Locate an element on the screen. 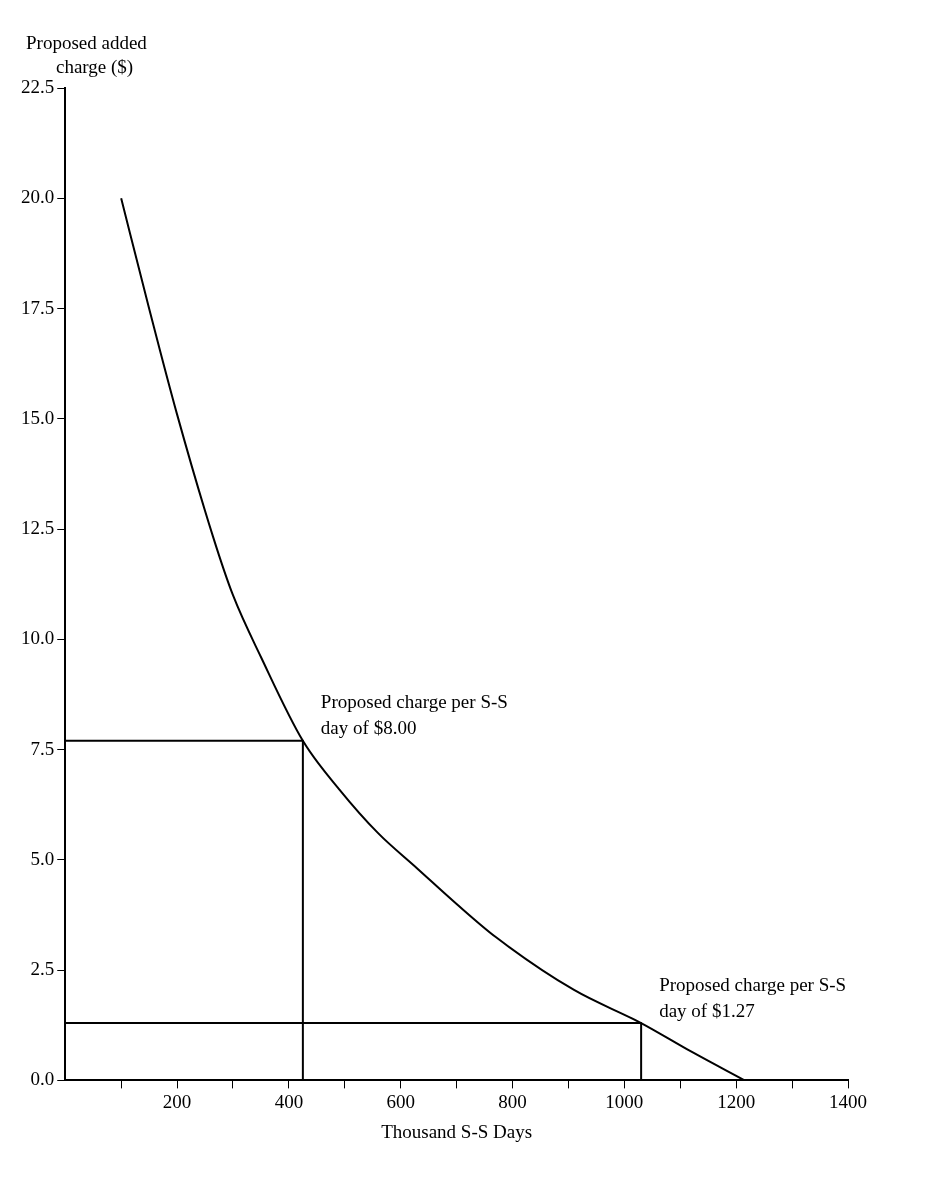 The width and height of the screenshot is (929, 1178). y-tick-label: 10.0 is located at coordinates (38, 638).